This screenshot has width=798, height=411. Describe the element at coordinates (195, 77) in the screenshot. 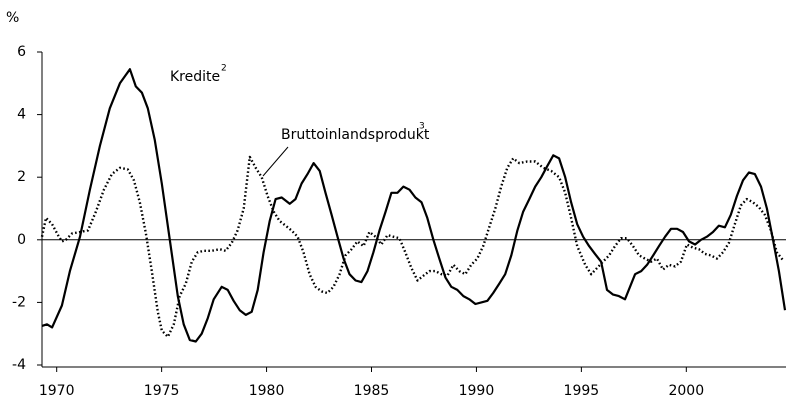

I see `series-label: Kredite` at that location.